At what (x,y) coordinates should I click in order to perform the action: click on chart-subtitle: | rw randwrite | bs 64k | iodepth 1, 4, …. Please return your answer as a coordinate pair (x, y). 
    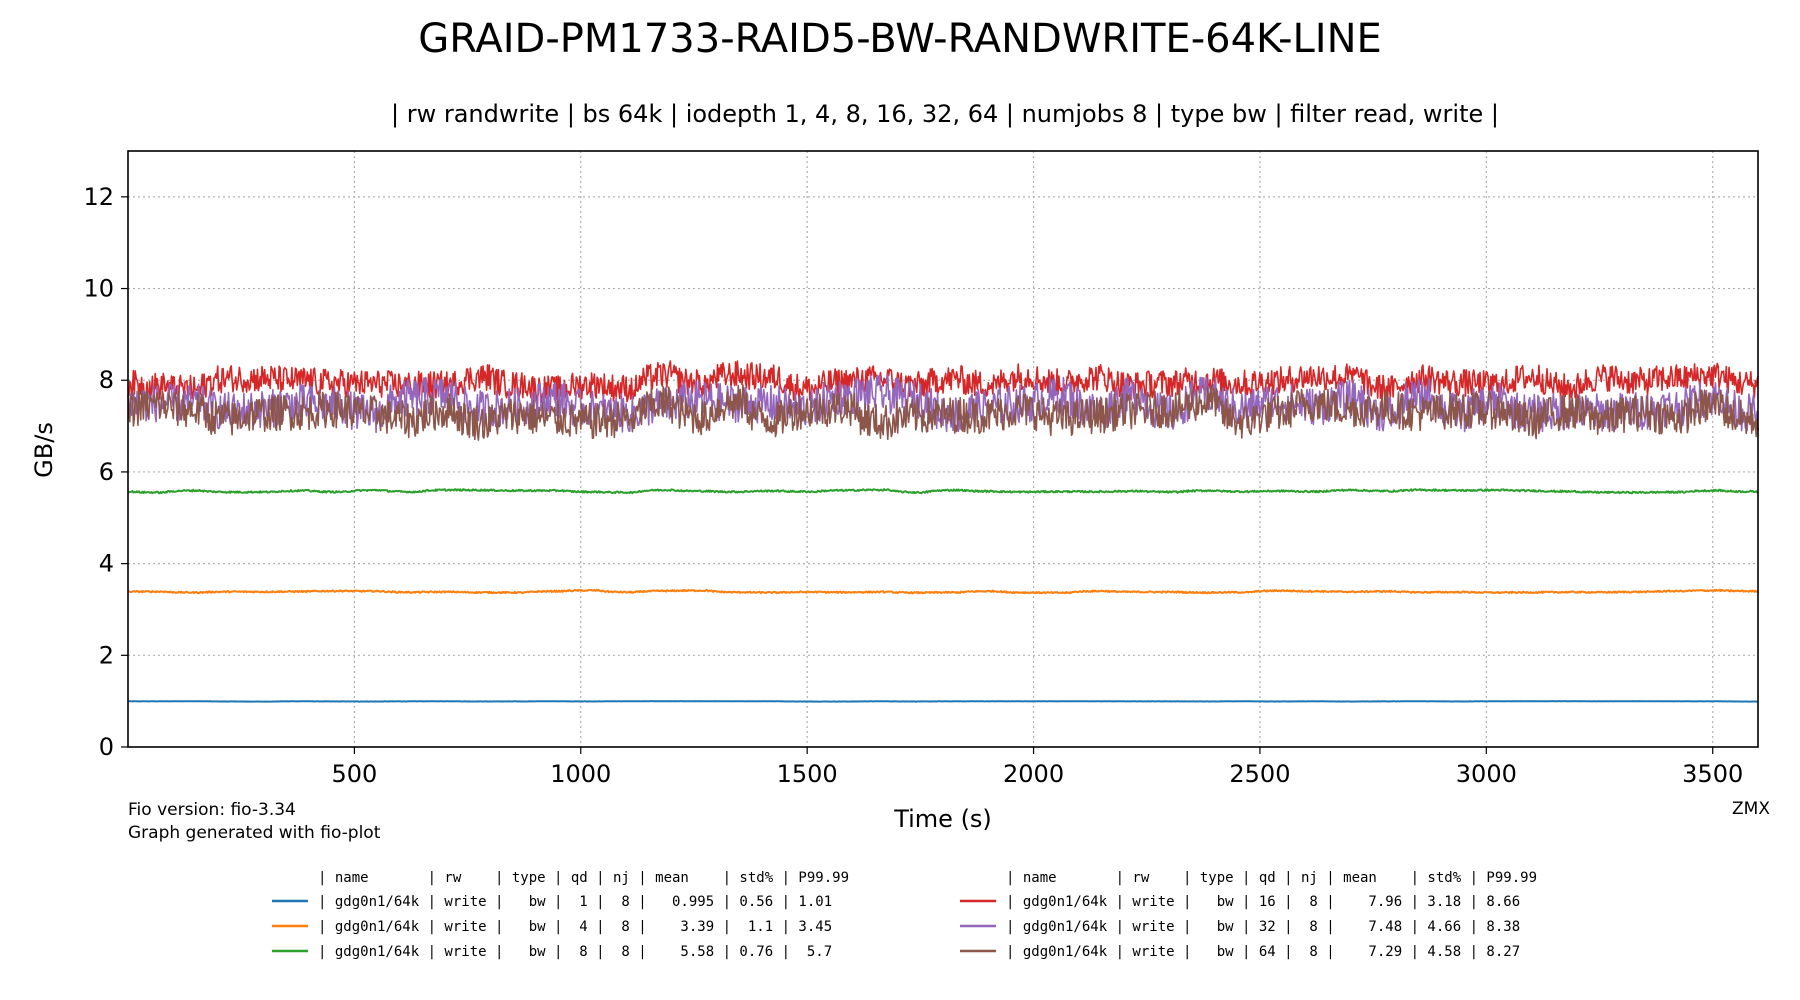
    Looking at the image, I should click on (945, 114).